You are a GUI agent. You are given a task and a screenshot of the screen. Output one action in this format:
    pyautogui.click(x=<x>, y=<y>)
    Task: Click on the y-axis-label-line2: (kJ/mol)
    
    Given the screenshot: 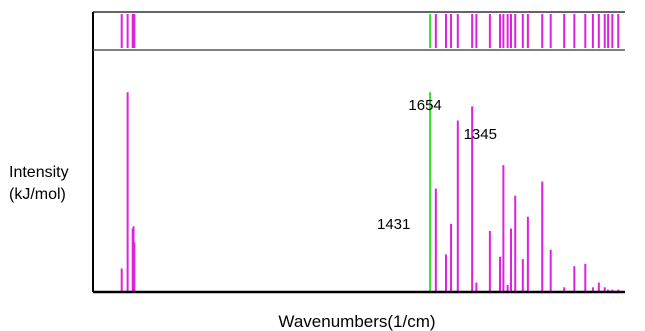 What is the action you would take?
    pyautogui.click(x=37, y=194)
    